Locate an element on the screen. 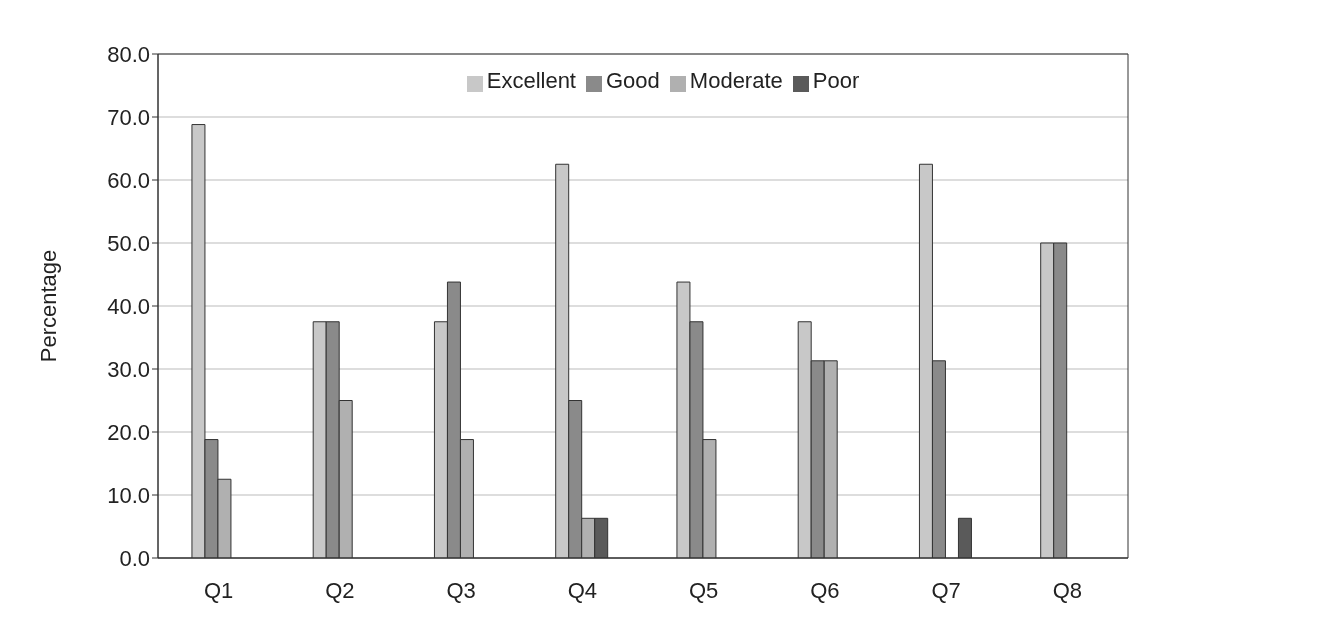 The image size is (1330, 636). x-tick-label: Q1 is located at coordinates (218, 590).